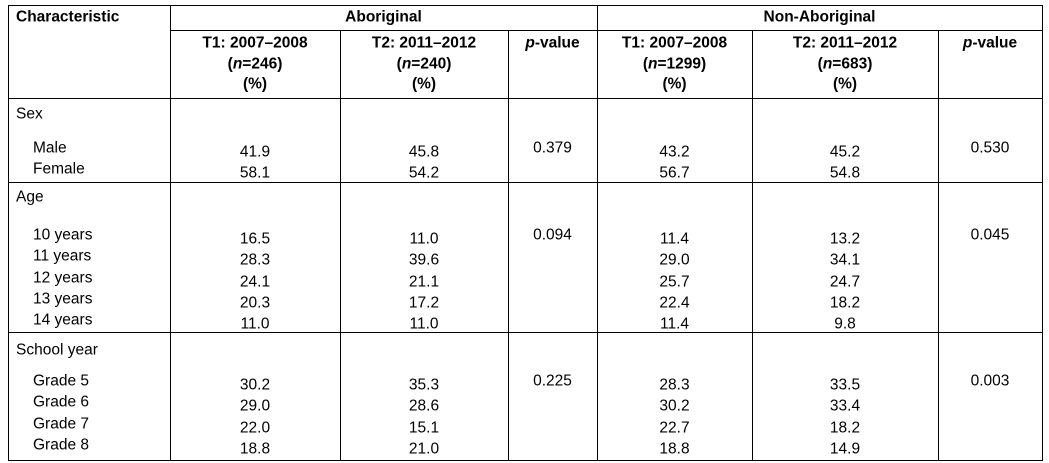 Image resolution: width=1049 pixels, height=463 pixels. Describe the element at coordinates (255, 281) in the screenshot. I see `cell-value: 24.1` at that location.